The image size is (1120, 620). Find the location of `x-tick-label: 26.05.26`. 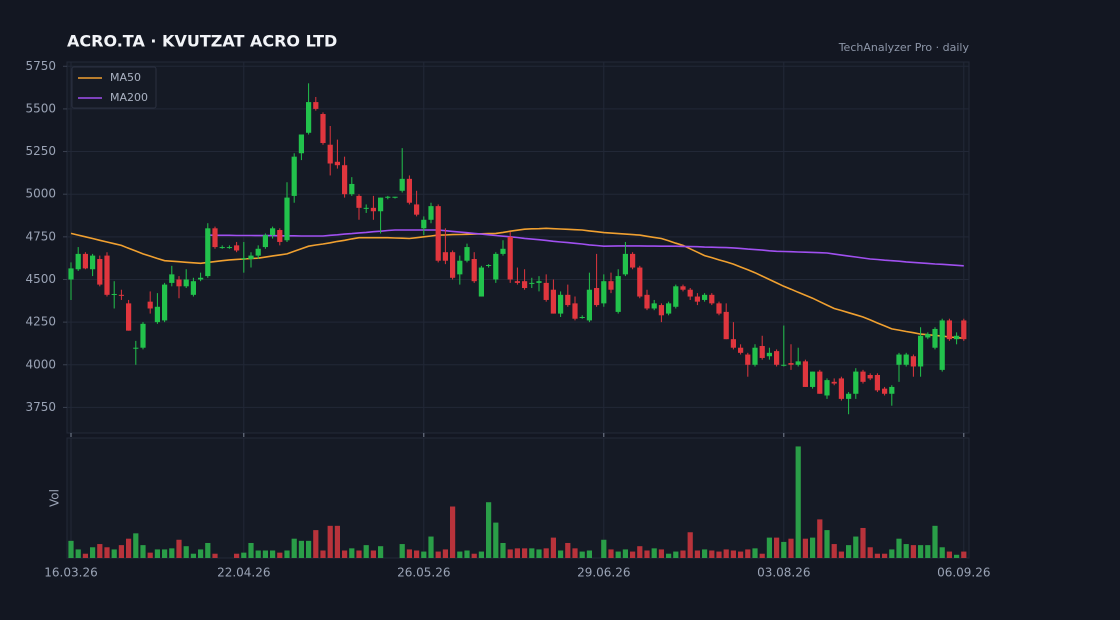

x-tick-label: 26.05.26 is located at coordinates (423, 573).